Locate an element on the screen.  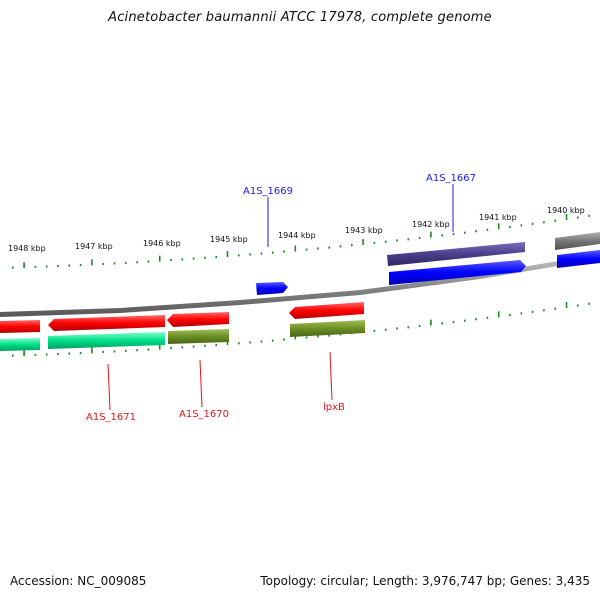
kbp-label: 1947 kbp is located at coordinates (94, 246).